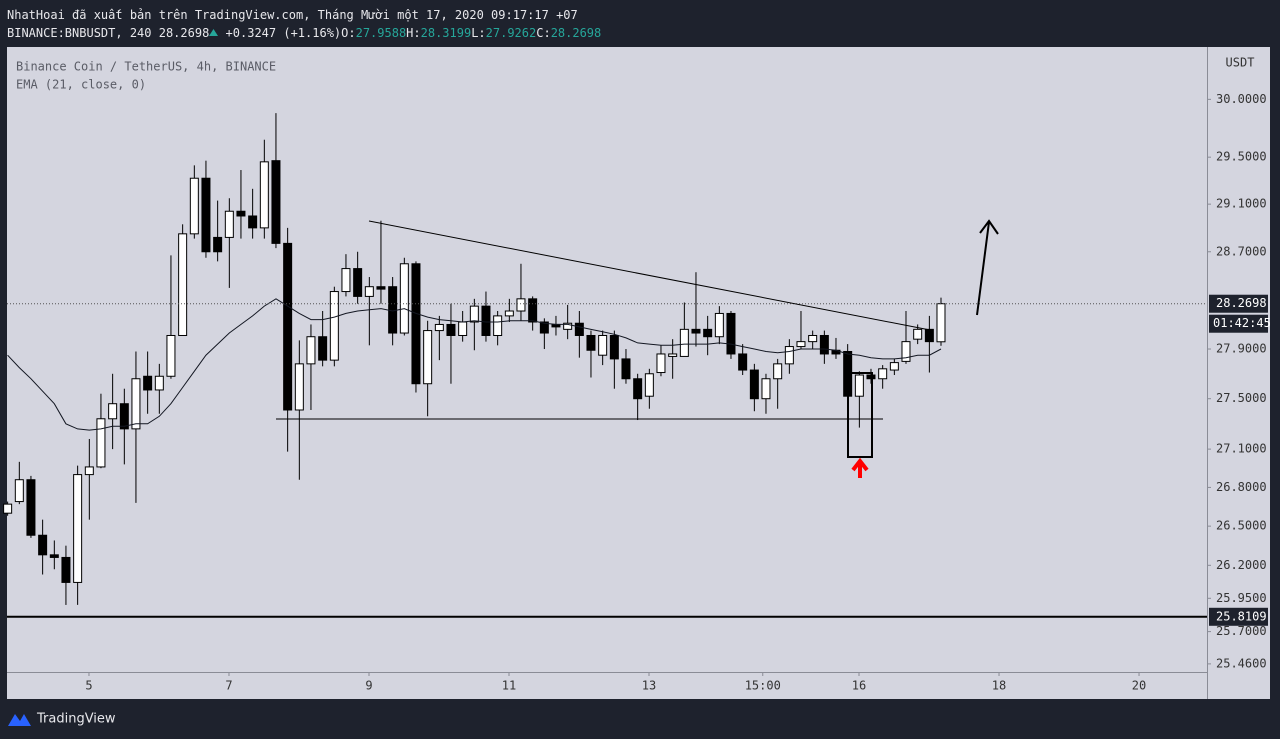 The width and height of the screenshot is (1280, 739). I want to click on x-tick-label: 18, so click(999, 686).